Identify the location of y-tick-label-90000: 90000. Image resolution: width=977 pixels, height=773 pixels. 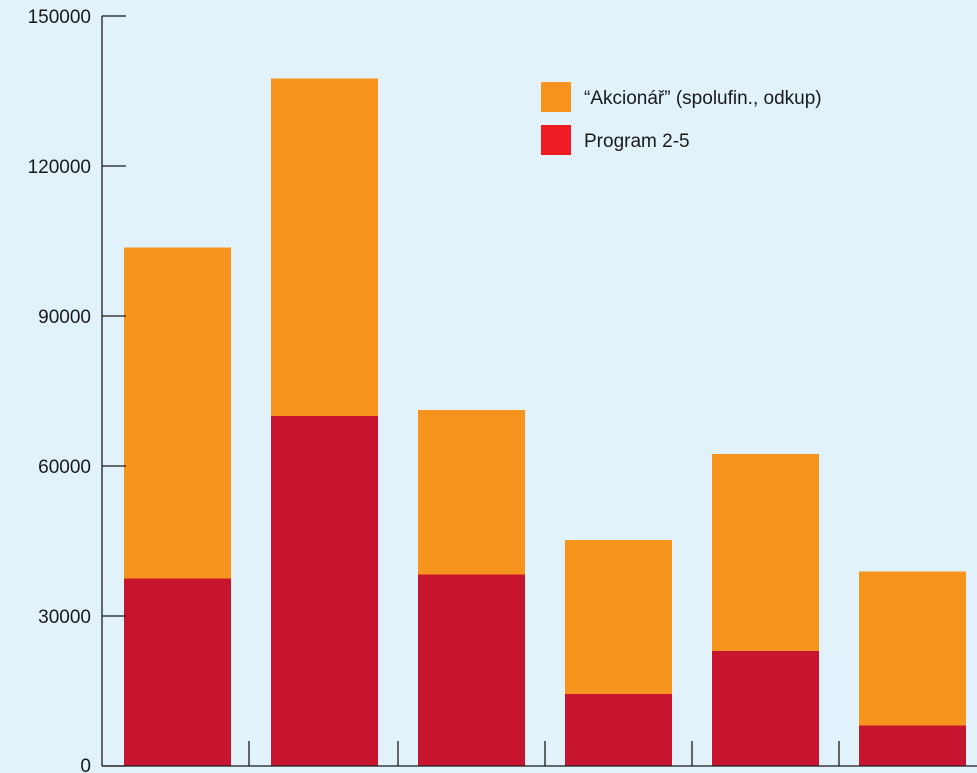
(64, 317).